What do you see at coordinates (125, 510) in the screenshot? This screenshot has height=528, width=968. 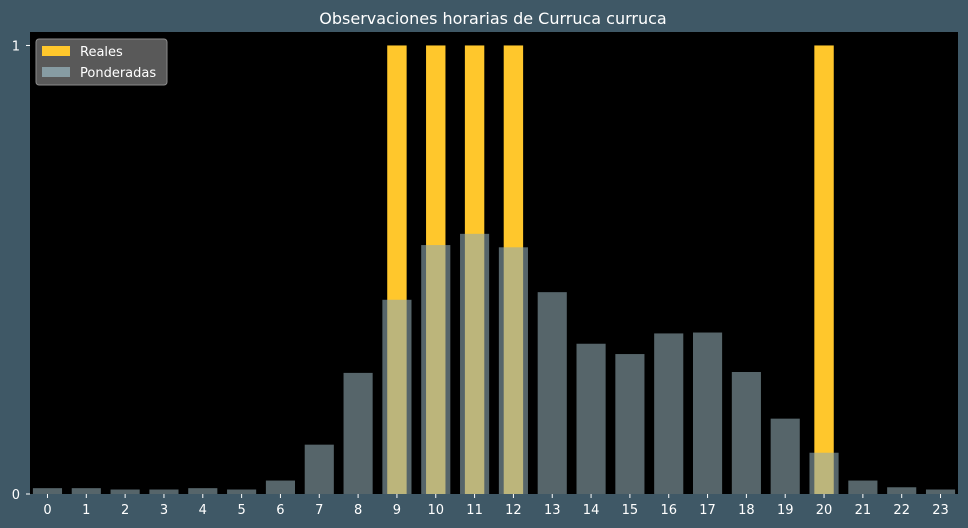 I see `x-tick-label-2: 2` at bounding box center [125, 510].